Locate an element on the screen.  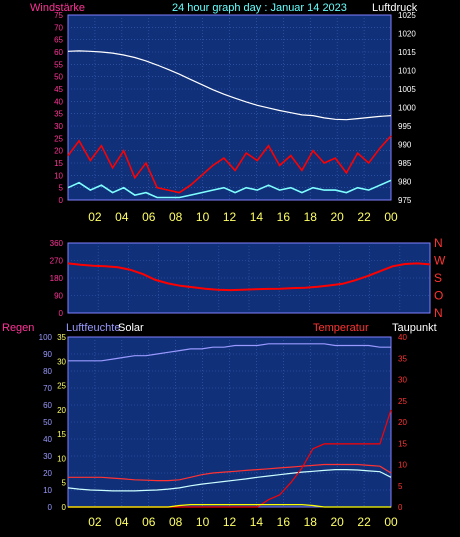
right-tick-label: 1010 is located at coordinates (407, 71).